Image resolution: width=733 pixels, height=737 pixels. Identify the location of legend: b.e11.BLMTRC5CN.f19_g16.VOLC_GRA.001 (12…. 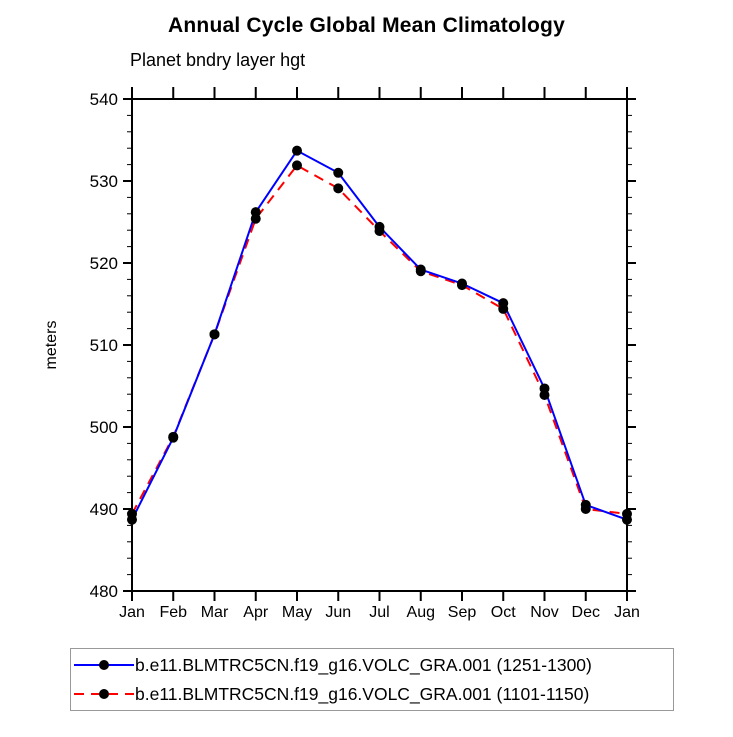
(372, 679).